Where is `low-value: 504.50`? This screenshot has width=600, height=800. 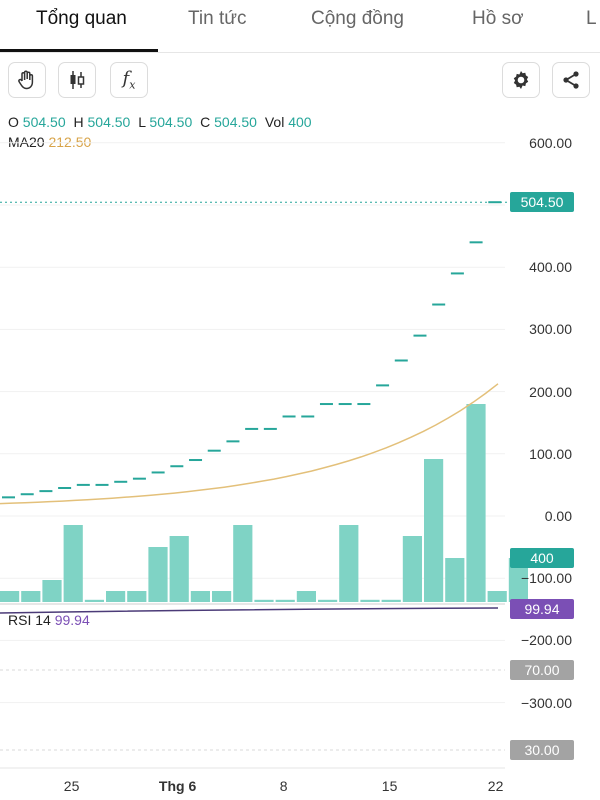 low-value: 504.50 is located at coordinates (171, 122).